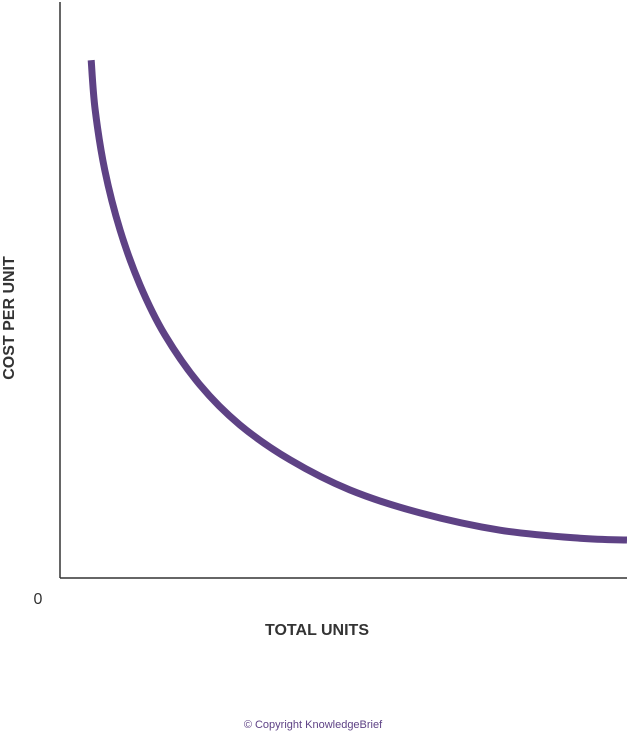 Image resolution: width=627 pixels, height=732 pixels. What do you see at coordinates (313, 725) in the screenshot?
I see `caption: © Copyright KnowledgeBrief` at bounding box center [313, 725].